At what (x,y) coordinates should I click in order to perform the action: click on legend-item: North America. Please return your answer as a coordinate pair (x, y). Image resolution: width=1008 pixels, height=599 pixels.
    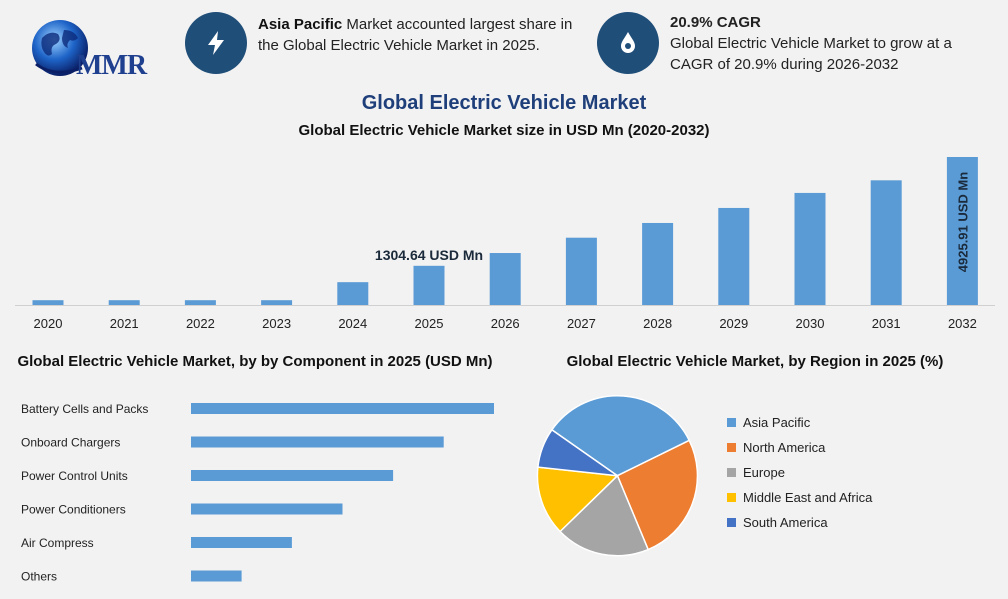
    Looking at the image, I should click on (799, 447).